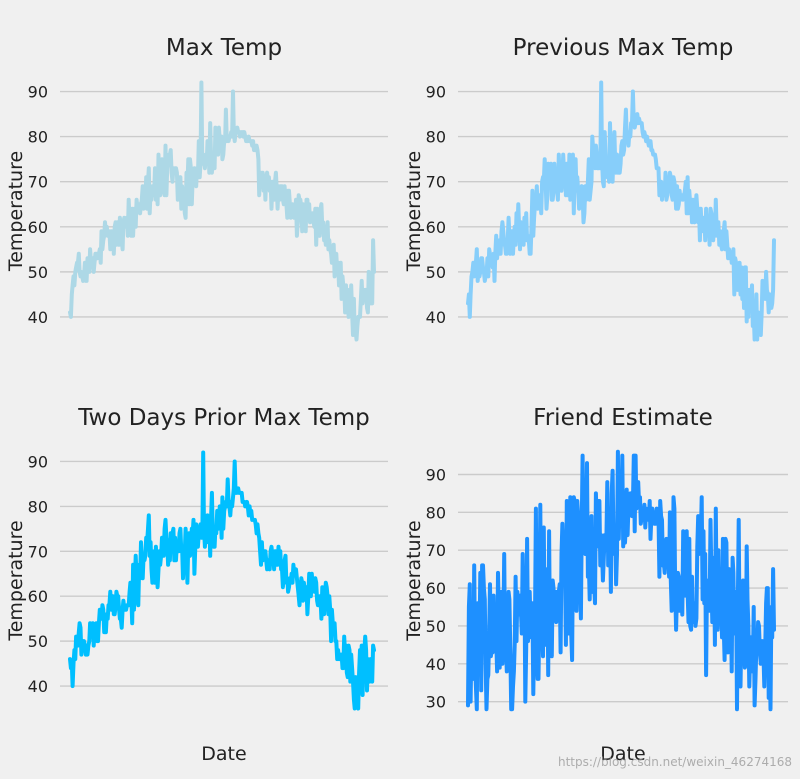  I want to click on chart-title: Previous Max Temp, so click(623, 48).